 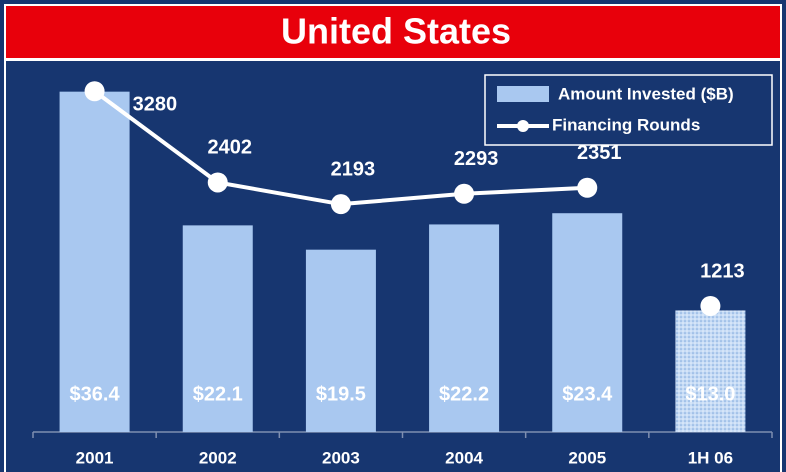 What do you see at coordinates (353, 169) in the screenshot?
I see `line-value-label: 2193` at bounding box center [353, 169].